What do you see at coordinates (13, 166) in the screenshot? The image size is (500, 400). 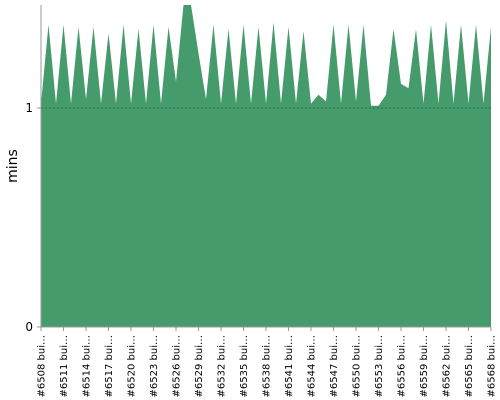 I see `y-axis-label: mins` at bounding box center [13, 166].